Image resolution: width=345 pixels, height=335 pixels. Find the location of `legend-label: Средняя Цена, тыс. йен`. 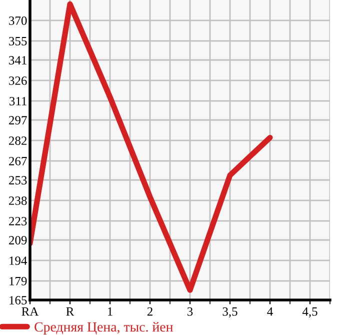

legend-label: Средняя Цена, тыс. йен is located at coordinates (103, 328).